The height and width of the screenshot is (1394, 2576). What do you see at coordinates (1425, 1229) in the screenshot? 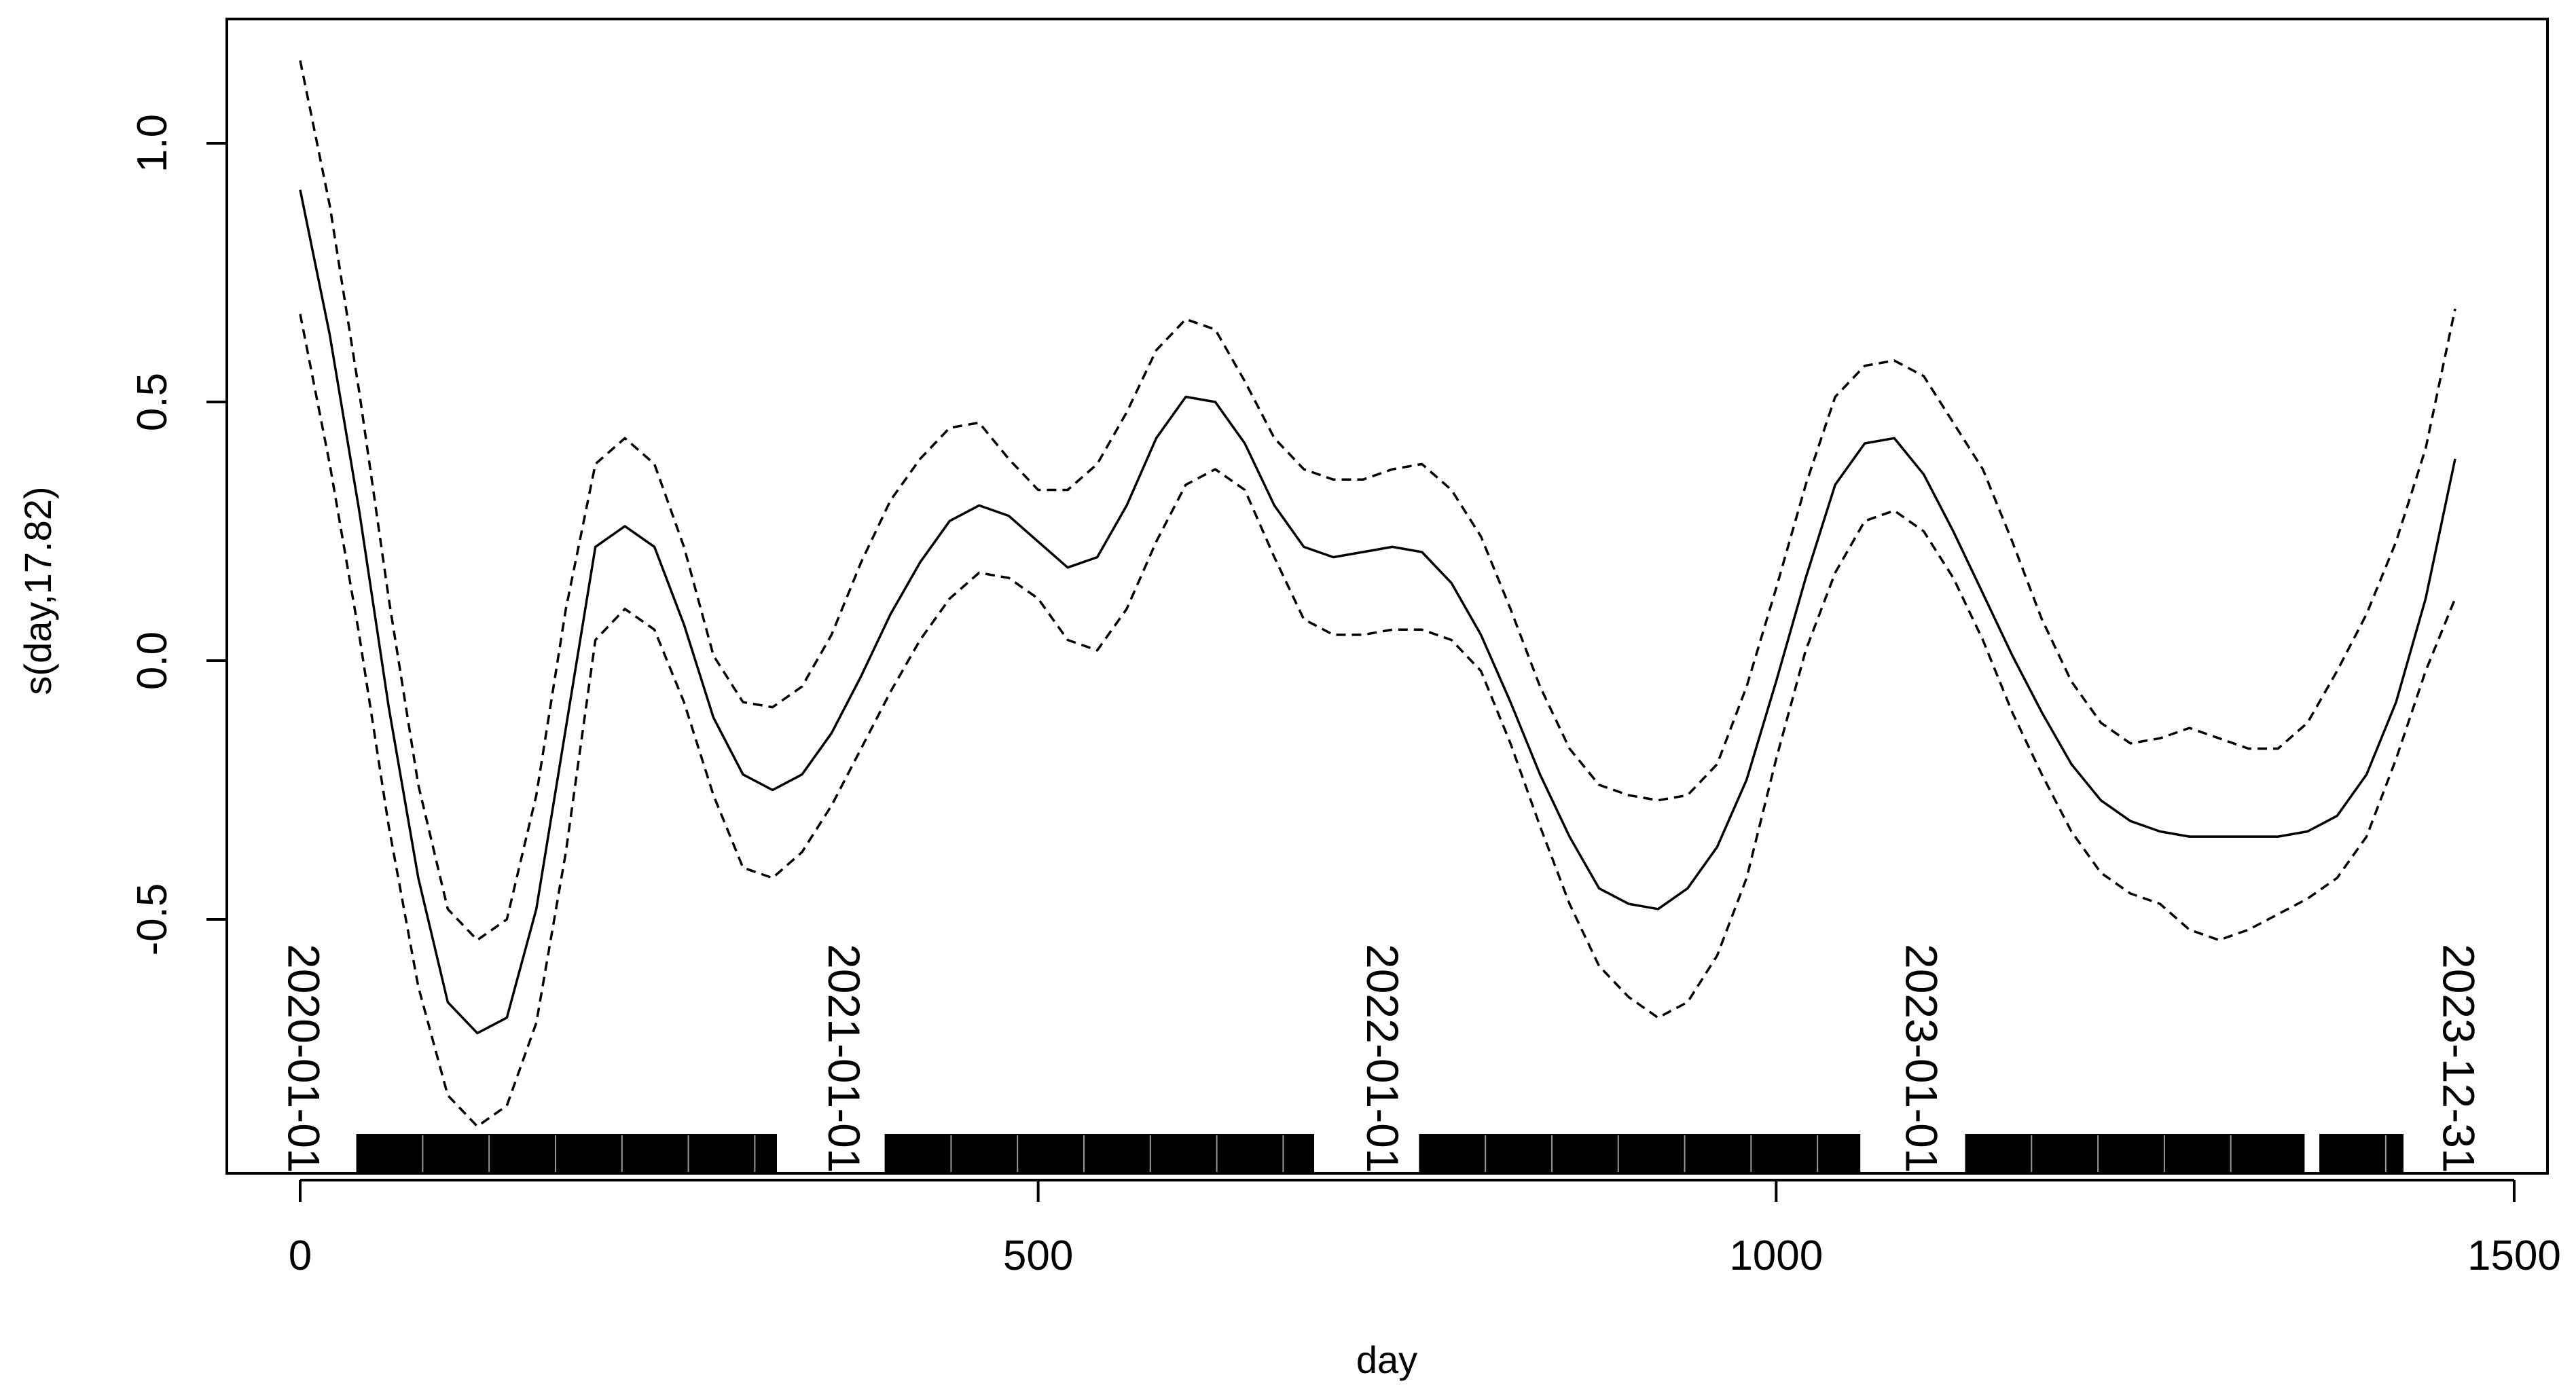
I see `x-axis: 0 500 1000 1500` at bounding box center [1425, 1229].